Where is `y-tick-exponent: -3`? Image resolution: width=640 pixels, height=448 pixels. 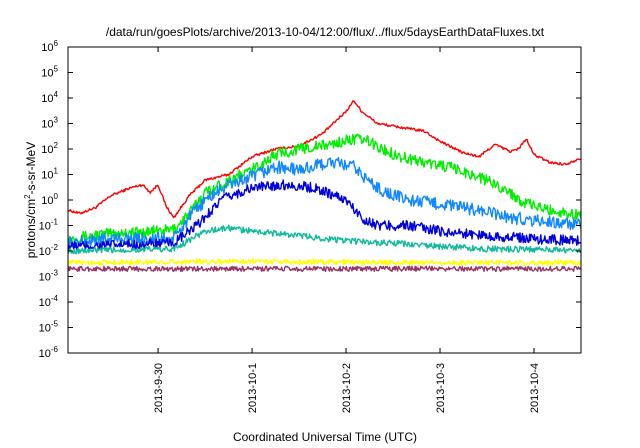 y-tick-exponent: -3 is located at coordinates (55, 273).